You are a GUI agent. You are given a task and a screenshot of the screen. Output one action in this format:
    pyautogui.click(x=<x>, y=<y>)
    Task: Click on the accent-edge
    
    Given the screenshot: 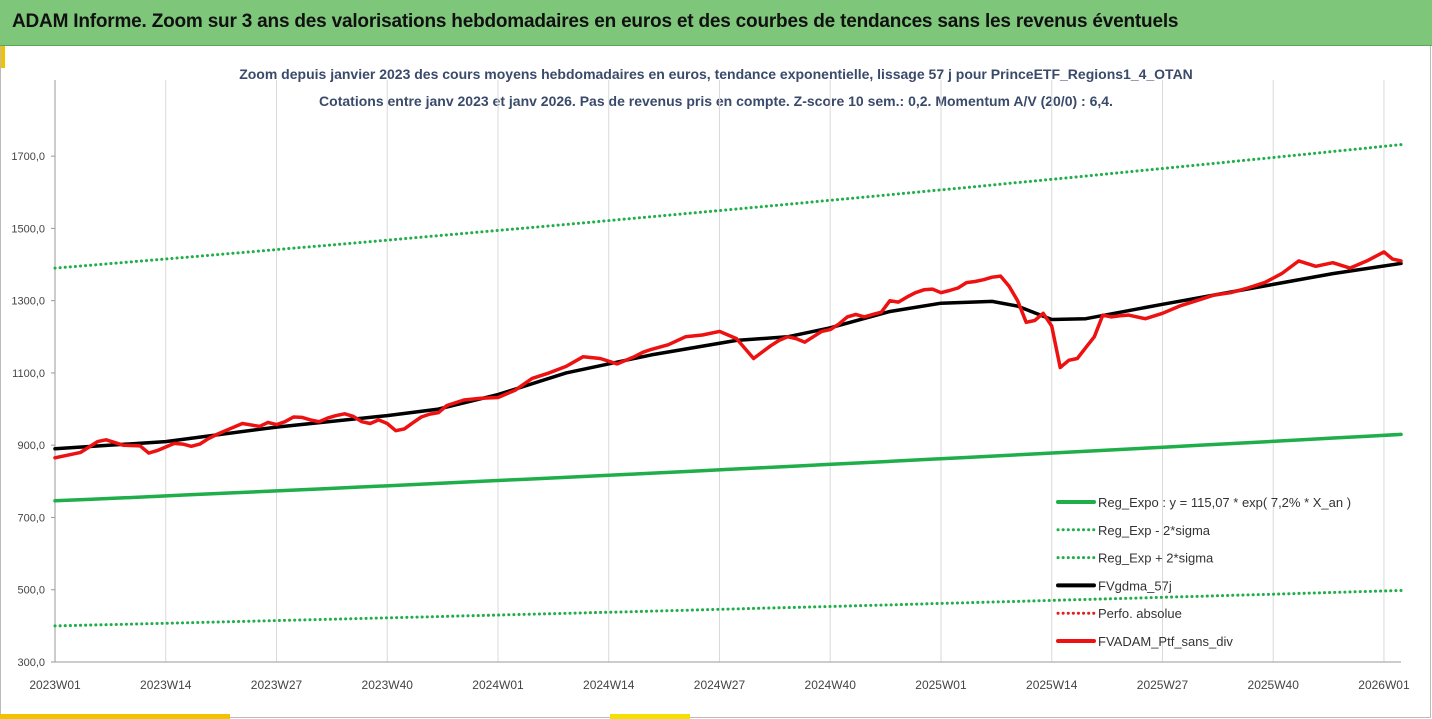 What is the action you would take?
    pyautogui.click(x=2, y=57)
    